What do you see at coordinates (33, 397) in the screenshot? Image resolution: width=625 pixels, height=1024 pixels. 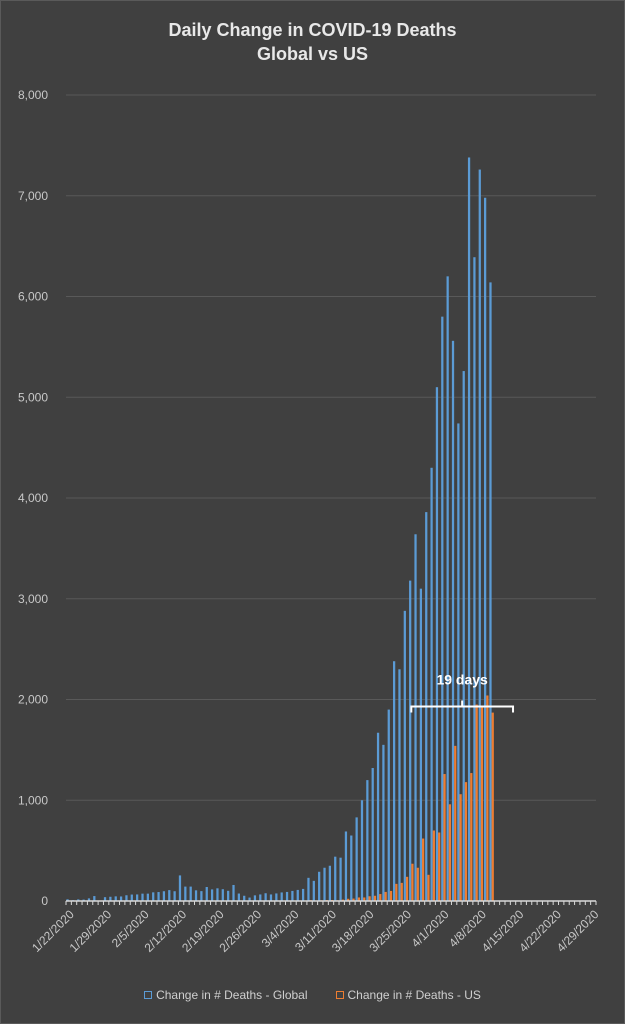 I see `y-tick-label: 5,000` at bounding box center [33, 397].